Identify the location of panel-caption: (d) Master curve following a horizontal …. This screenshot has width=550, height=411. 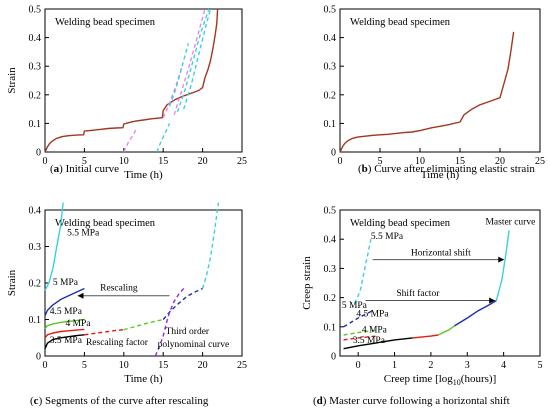
(411, 401).